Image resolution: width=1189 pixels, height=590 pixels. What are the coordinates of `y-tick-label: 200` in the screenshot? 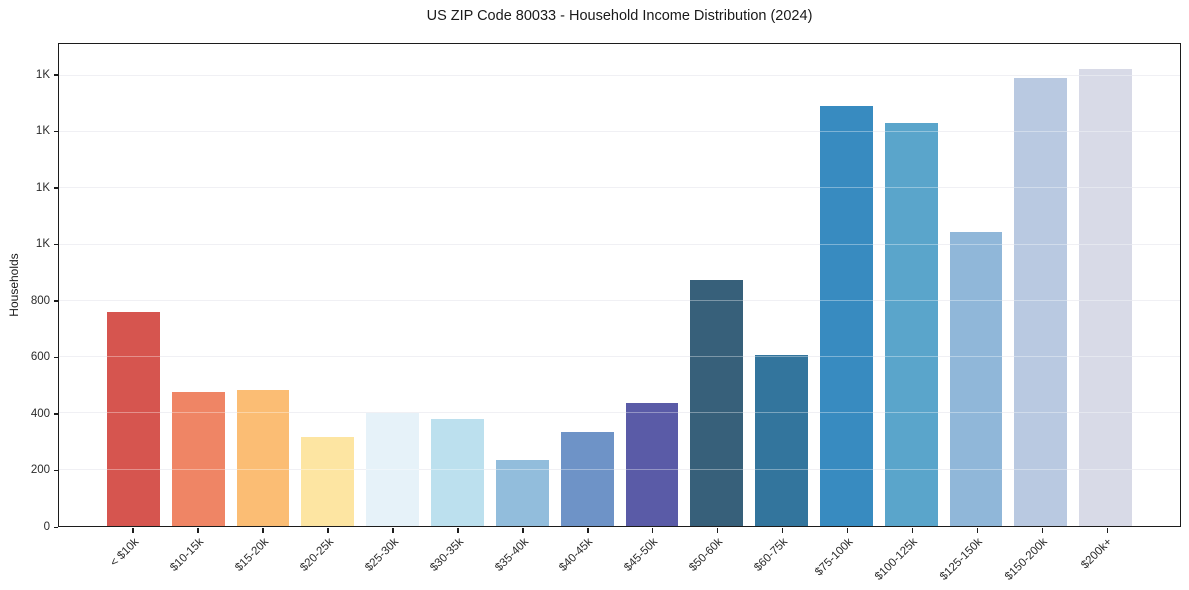 It's located at (40, 470).